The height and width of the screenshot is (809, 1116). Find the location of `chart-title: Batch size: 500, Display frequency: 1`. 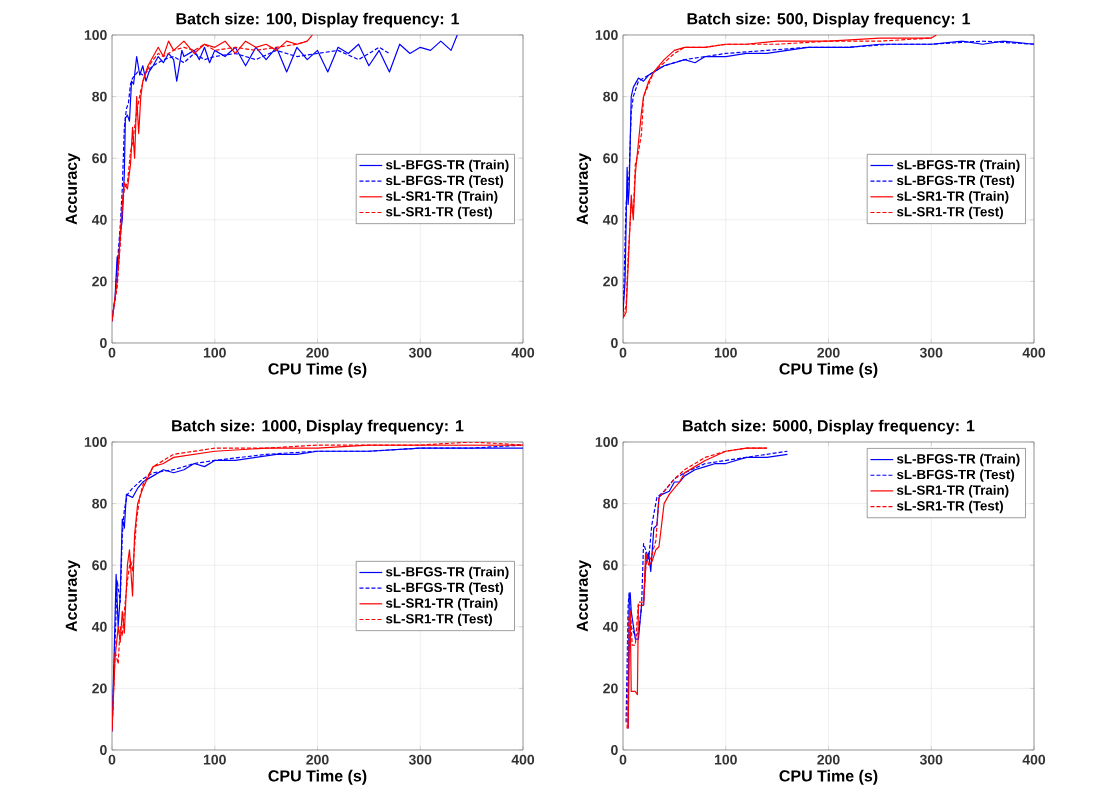

chart-title: Batch size: 500, Display frequency: 1 is located at coordinates (829, 20).